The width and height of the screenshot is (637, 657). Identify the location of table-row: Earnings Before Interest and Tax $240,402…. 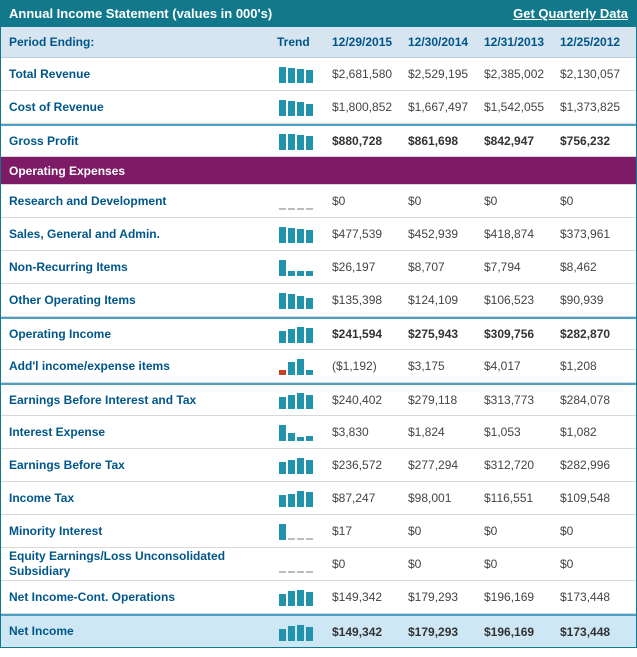
(318, 399).